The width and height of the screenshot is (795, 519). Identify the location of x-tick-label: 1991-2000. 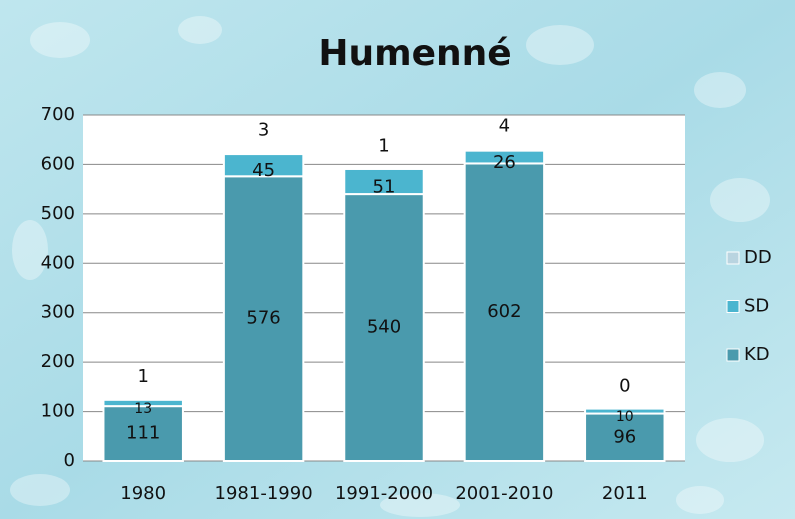
(384, 493).